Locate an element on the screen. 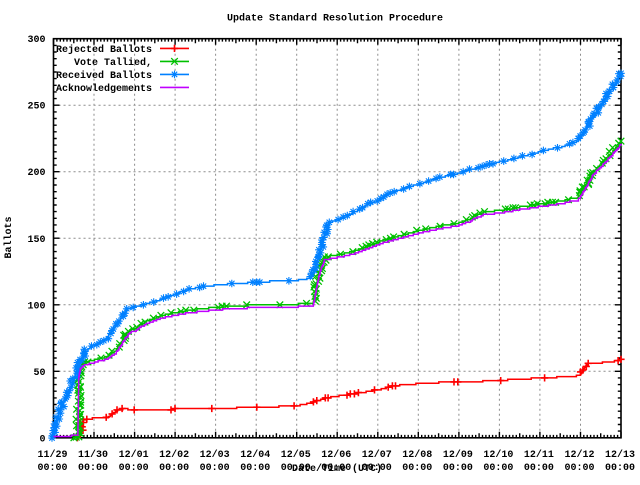  svg-text: 12/04 is located at coordinates (255, 455).